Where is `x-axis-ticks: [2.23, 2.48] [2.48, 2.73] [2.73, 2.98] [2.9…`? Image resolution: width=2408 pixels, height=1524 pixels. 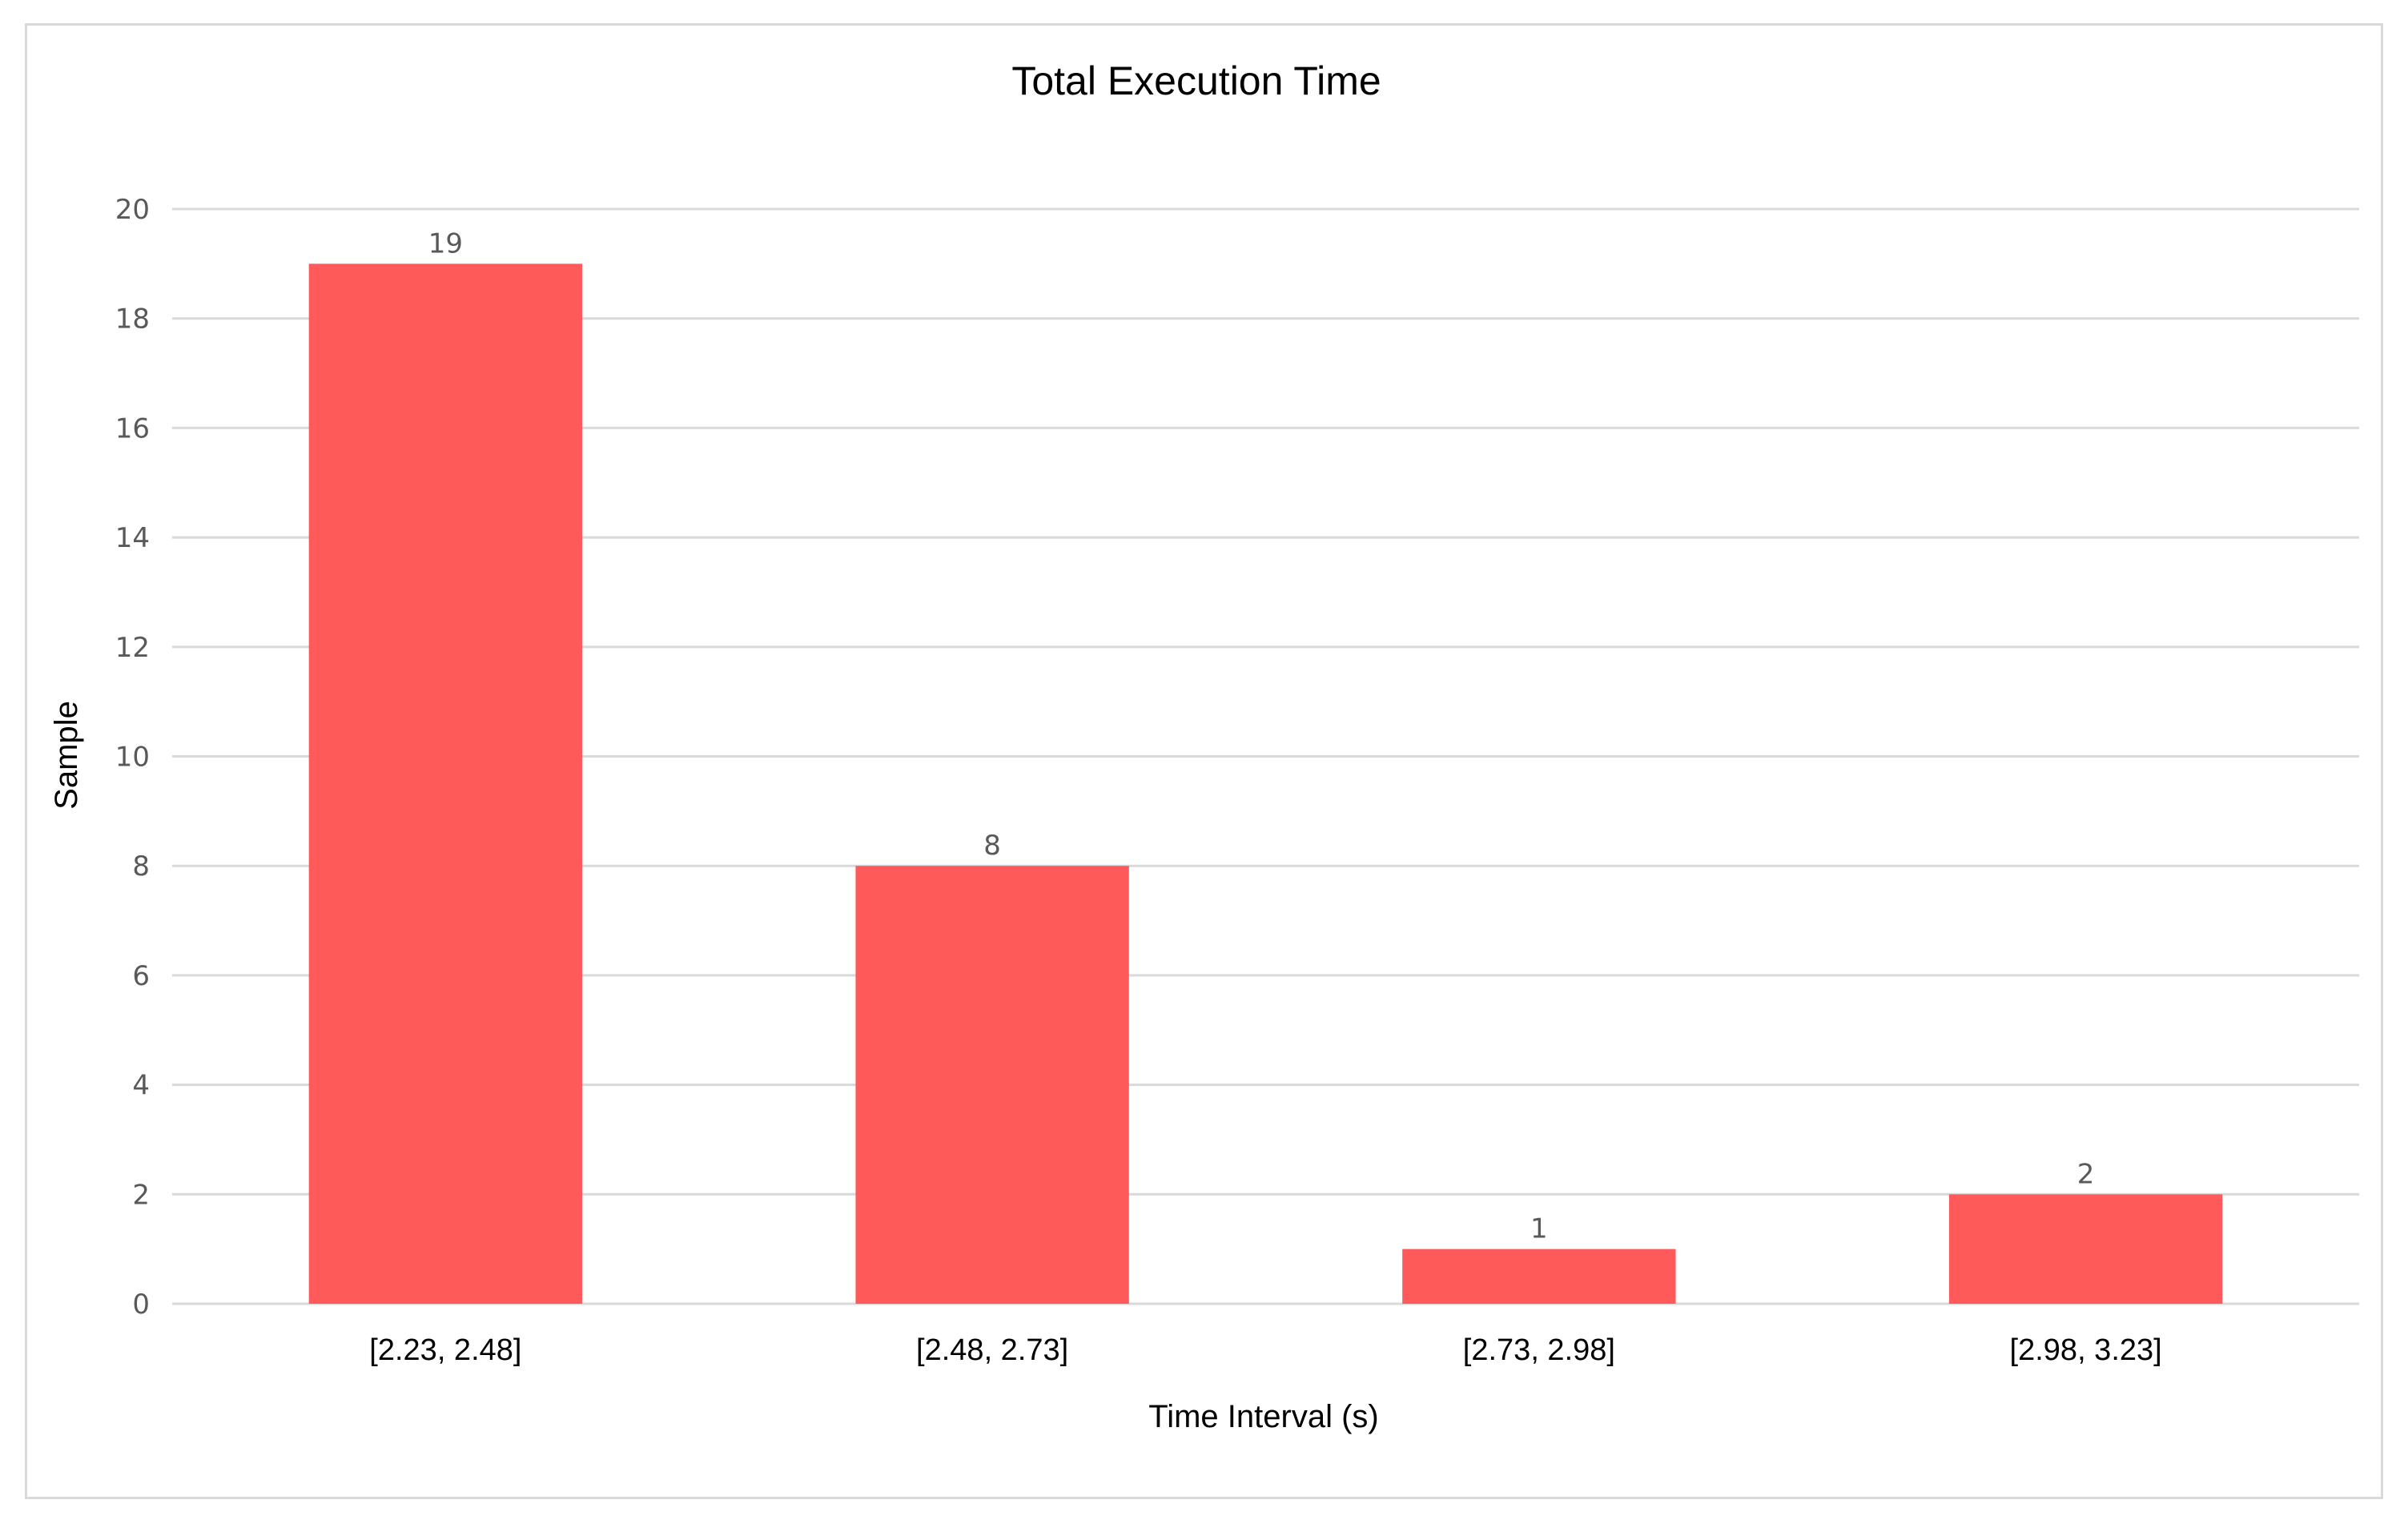
x-axis-ticks: [2.23, 2.48] [2.48, 2.73] [2.73, 2.98] [2.9… is located at coordinates (1265, 1350).